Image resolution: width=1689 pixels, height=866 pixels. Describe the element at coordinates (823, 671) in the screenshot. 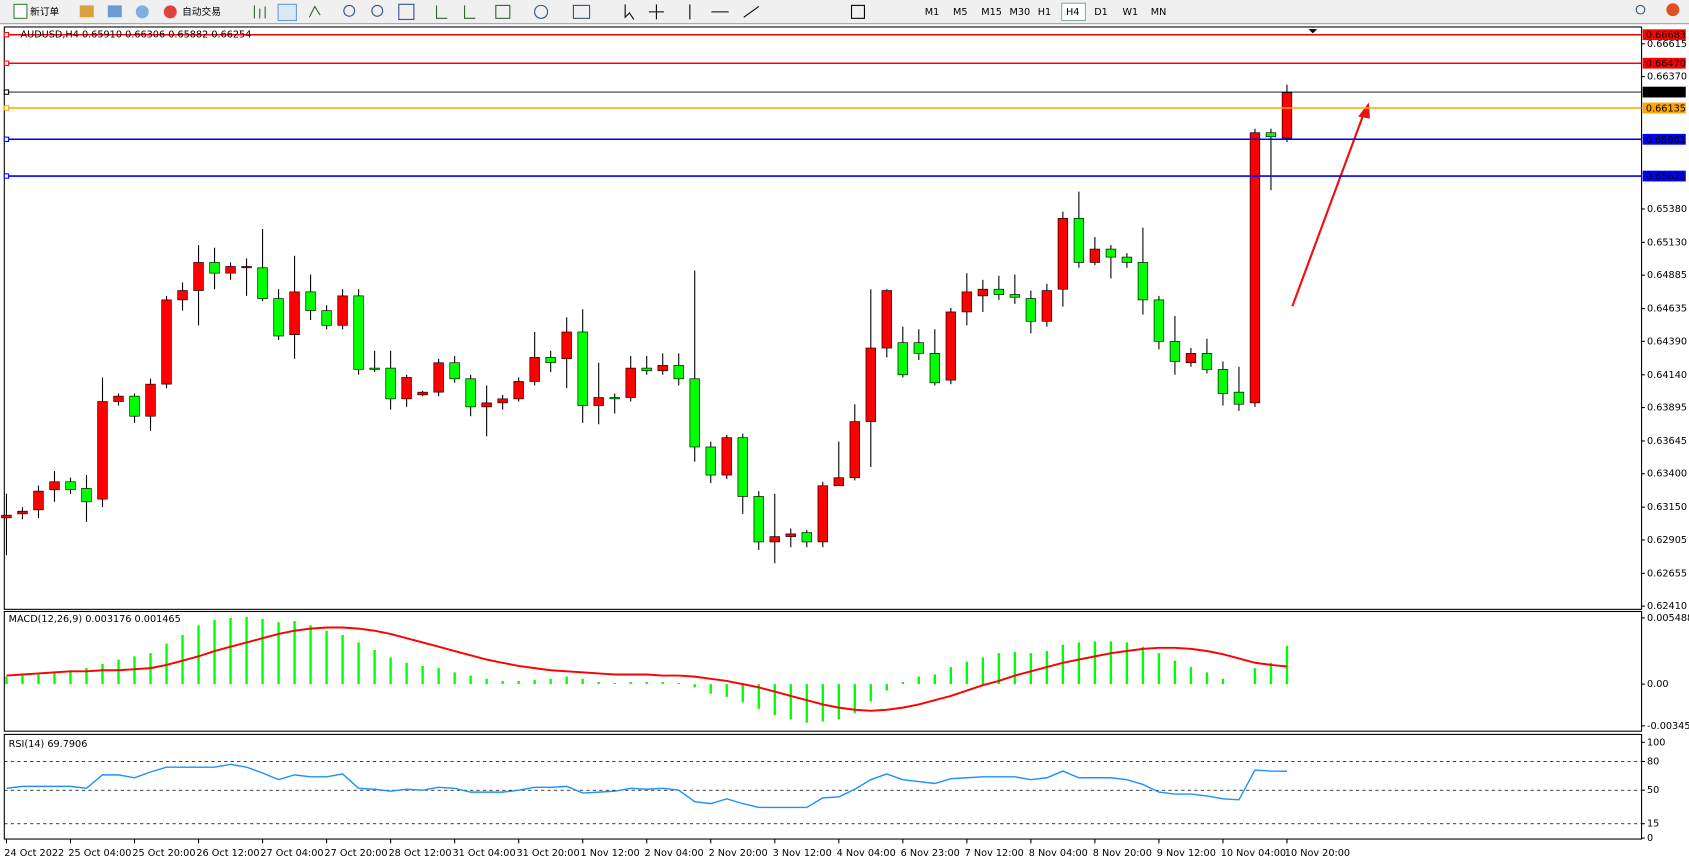

I see `macd-panel` at that location.